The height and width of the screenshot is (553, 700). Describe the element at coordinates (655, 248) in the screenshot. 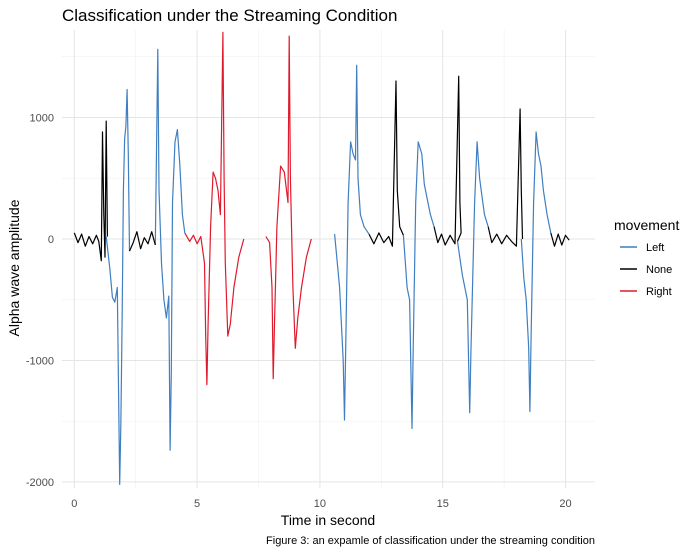

I see `legend-label-left: Left` at that location.